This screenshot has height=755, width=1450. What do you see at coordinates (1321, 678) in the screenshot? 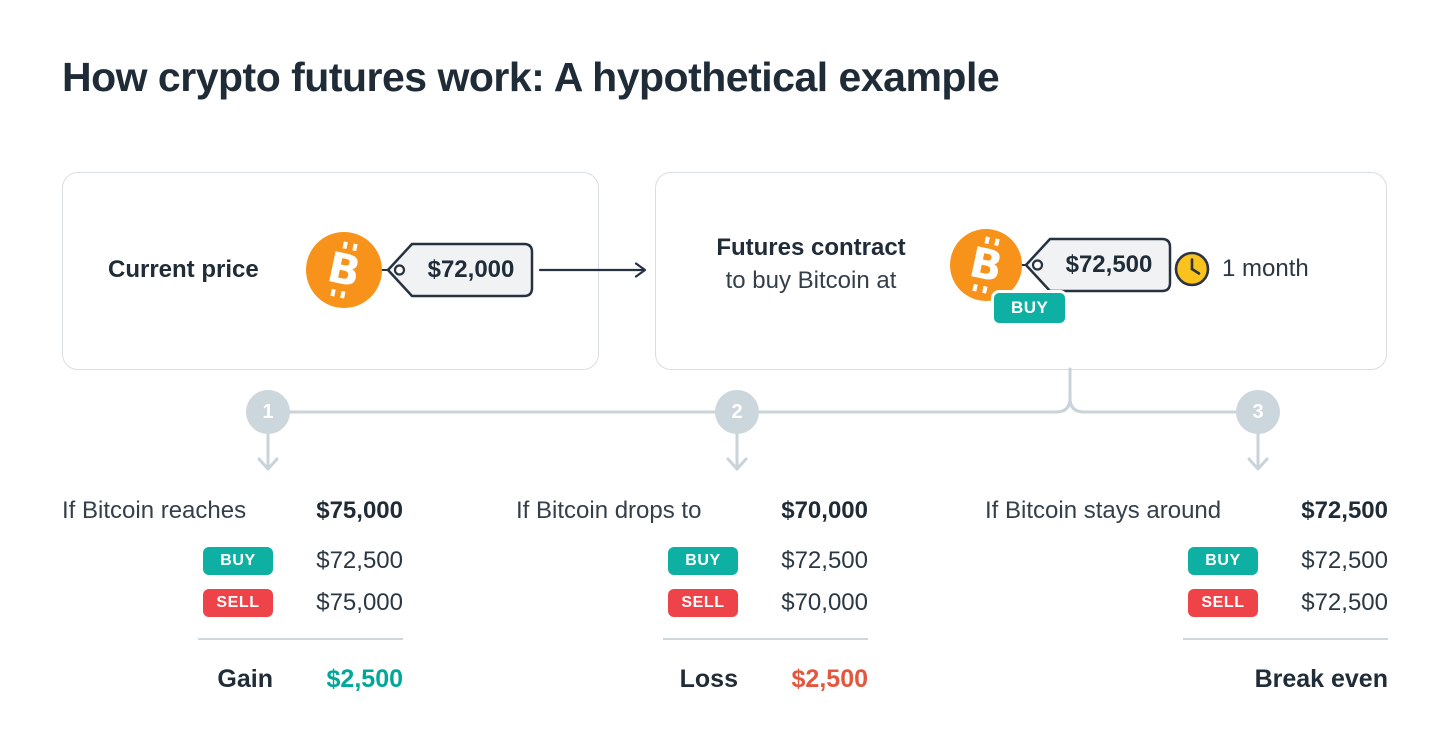
I see `result-label: Break even` at bounding box center [1321, 678].